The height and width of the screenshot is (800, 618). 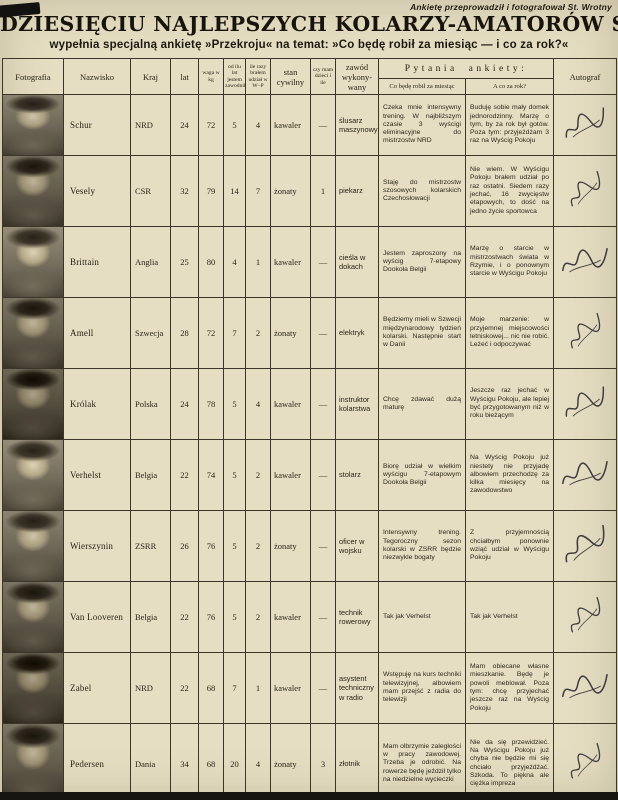 I want to click on cyclist-children: 3, so click(x=323, y=761).